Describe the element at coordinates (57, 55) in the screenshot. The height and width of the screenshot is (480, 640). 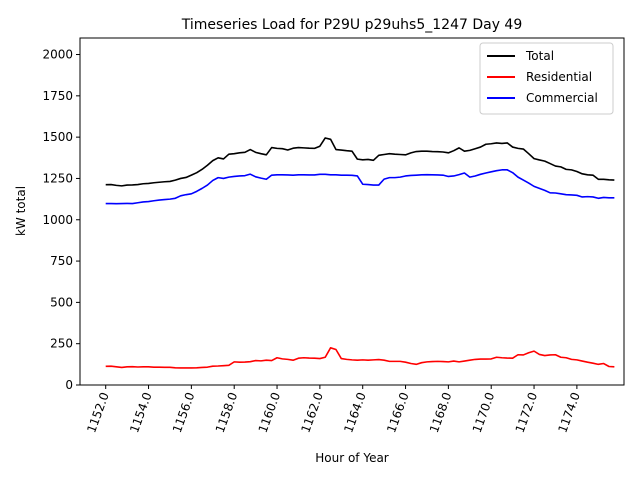
I see `y-tick-label: 2000` at that location.